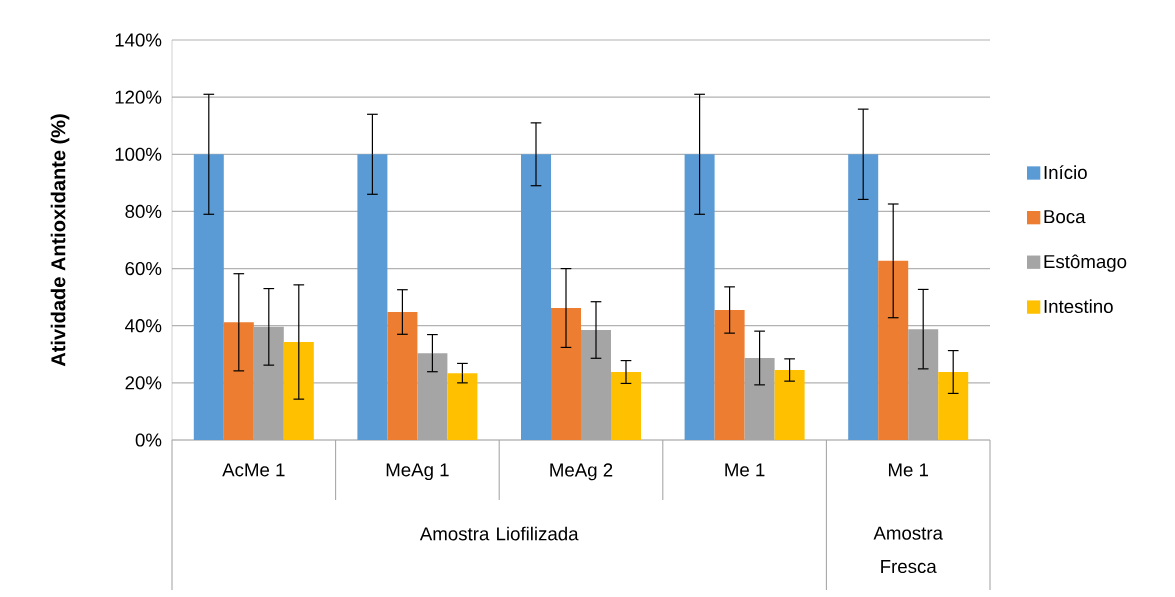 The image size is (1175, 597). Describe the element at coordinates (1078, 306) in the screenshot. I see `legend-label: Intestino` at that location.